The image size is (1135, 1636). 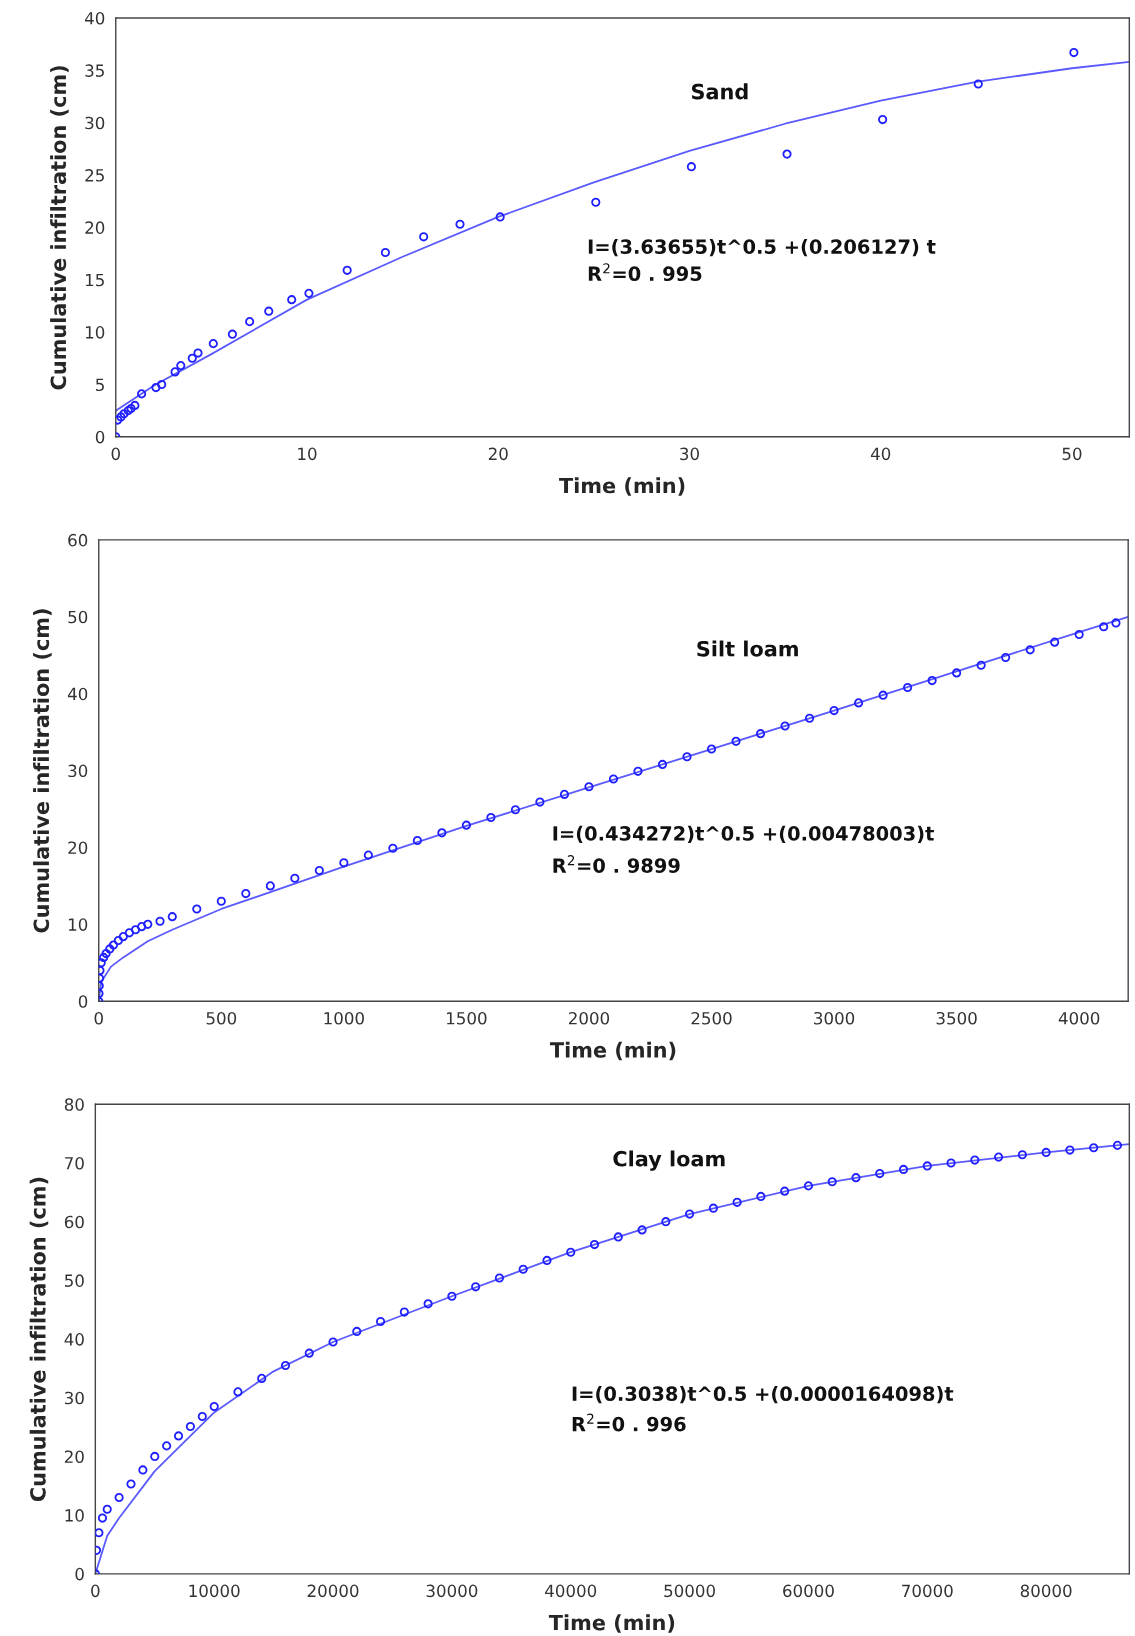 What do you see at coordinates (452, 1591) in the screenshot?
I see `x-tick-label: 30000` at bounding box center [452, 1591].